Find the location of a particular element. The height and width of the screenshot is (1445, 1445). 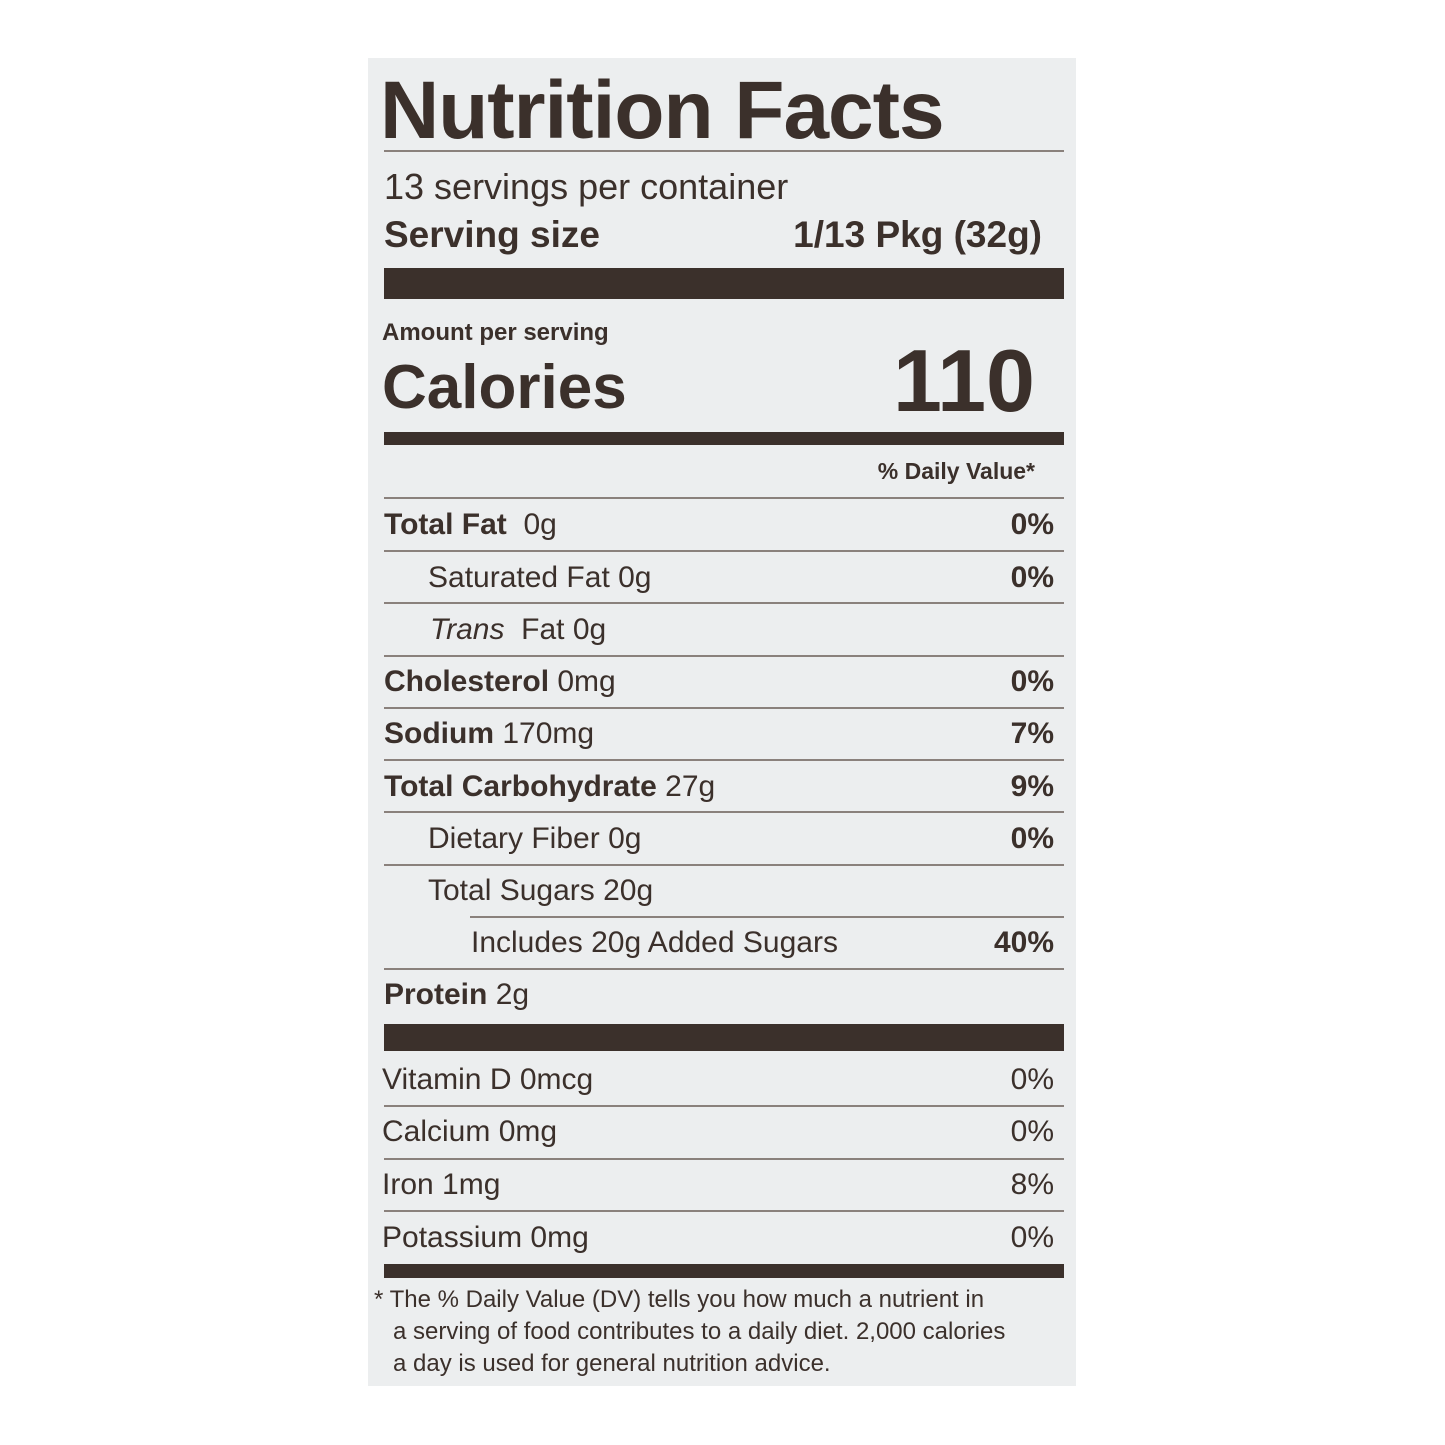

nutrient-row-saturated-fat: Saturated Fat 0g 0% is located at coordinates (719, 578).